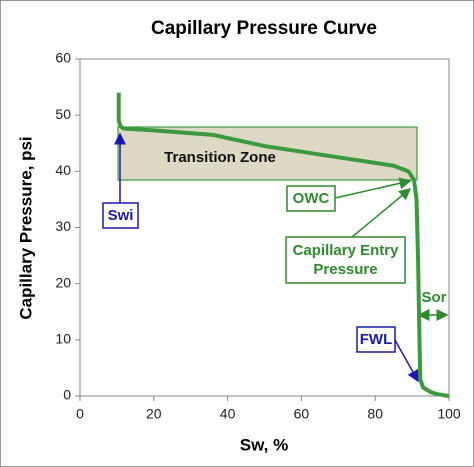  I want to click on transition-zone-box, so click(267, 153).